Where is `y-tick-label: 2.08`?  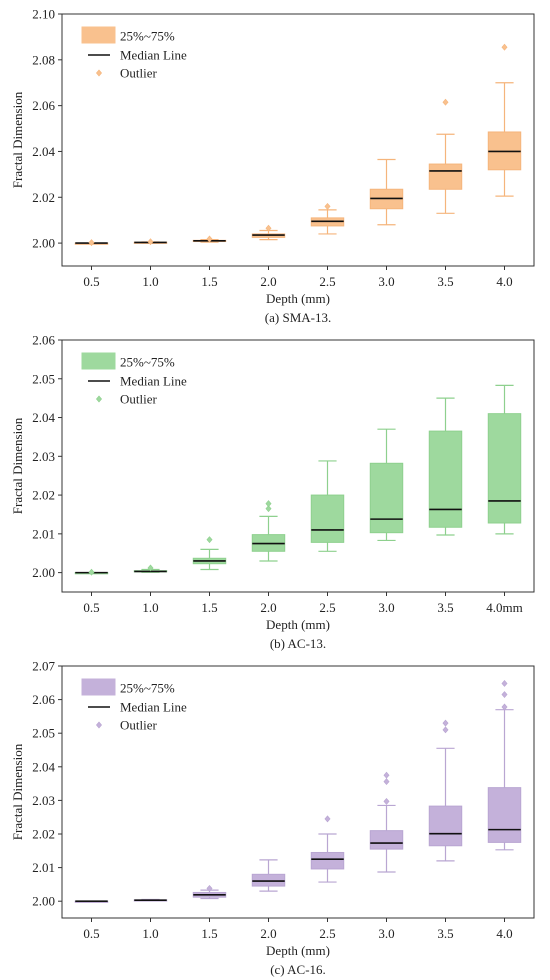 y-tick-label: 2.08 is located at coordinates (43, 59).